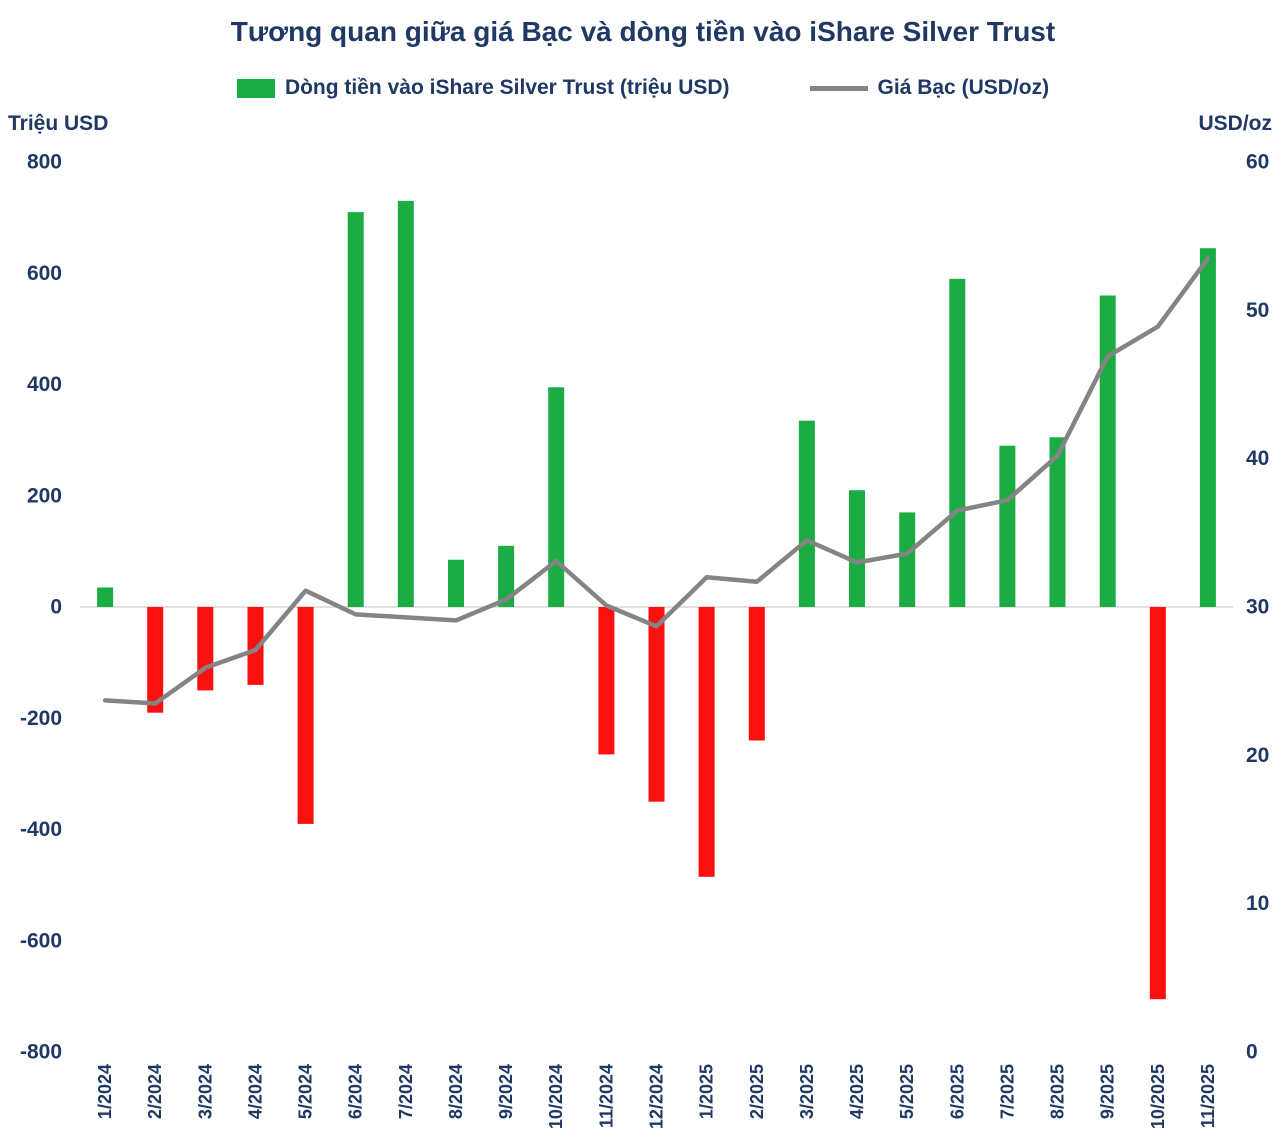  What do you see at coordinates (1257, 755) in the screenshot?
I see `right-axis-tick-label: 20` at bounding box center [1257, 755].